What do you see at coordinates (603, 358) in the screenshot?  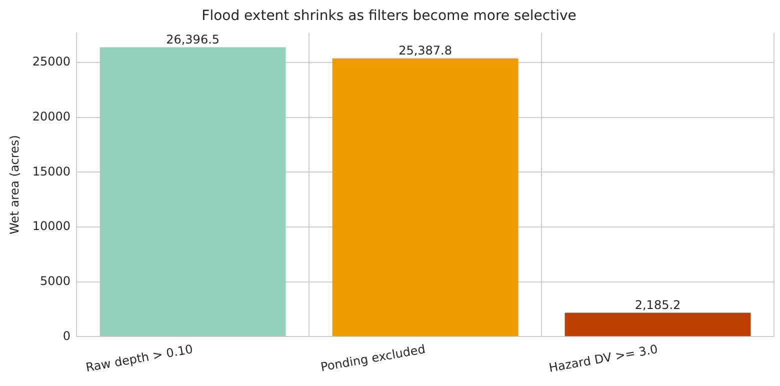 I see `x-tick-label: Hazard DV >= 3.0` at bounding box center [603, 358].